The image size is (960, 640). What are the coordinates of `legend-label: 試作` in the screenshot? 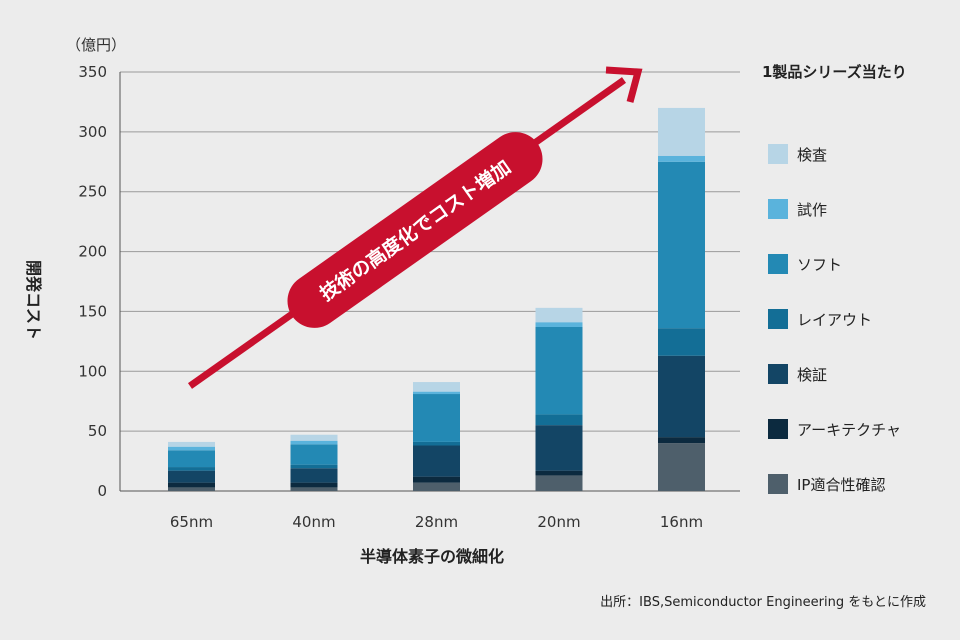 It's located at (812, 210).